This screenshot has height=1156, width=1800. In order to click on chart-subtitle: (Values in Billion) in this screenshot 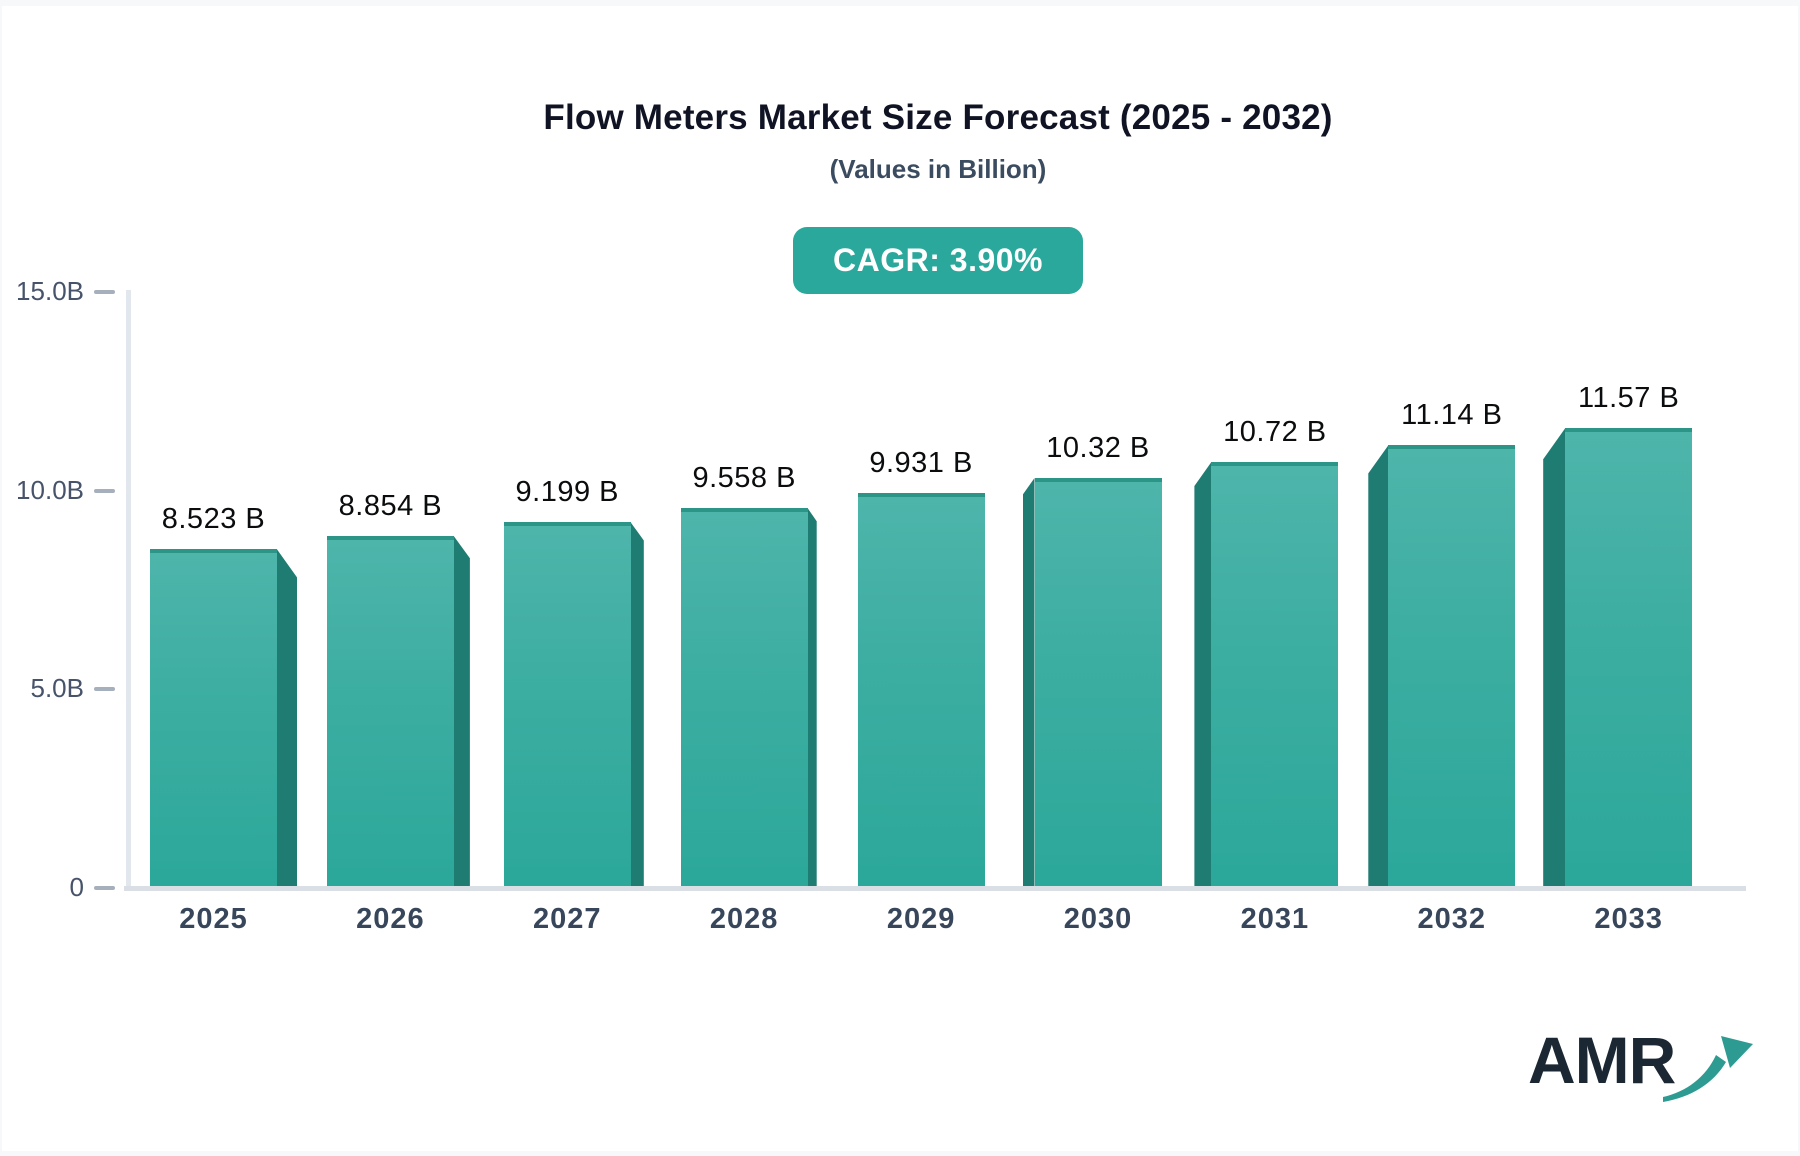, I will do `click(938, 169)`.